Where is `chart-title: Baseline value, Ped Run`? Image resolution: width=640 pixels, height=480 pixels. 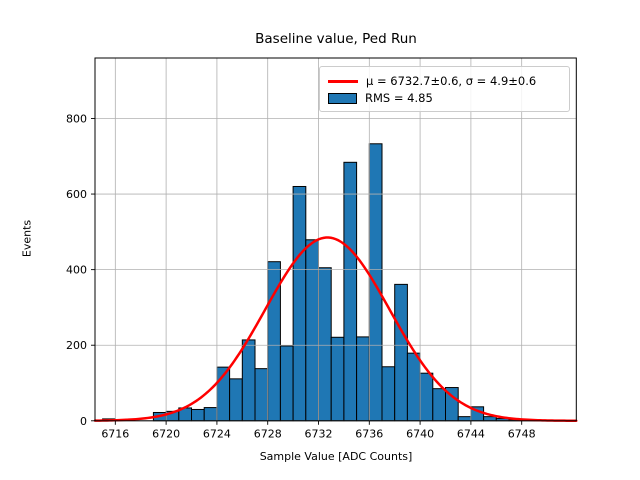 chart-title: Baseline value, Ped Run is located at coordinates (336, 39).